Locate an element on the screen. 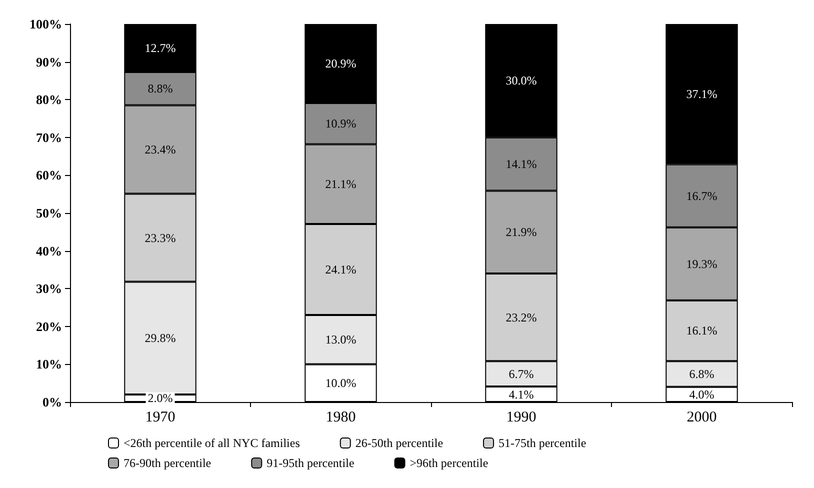 This screenshot has height=488, width=814. data-label: 16.7% is located at coordinates (702, 195).